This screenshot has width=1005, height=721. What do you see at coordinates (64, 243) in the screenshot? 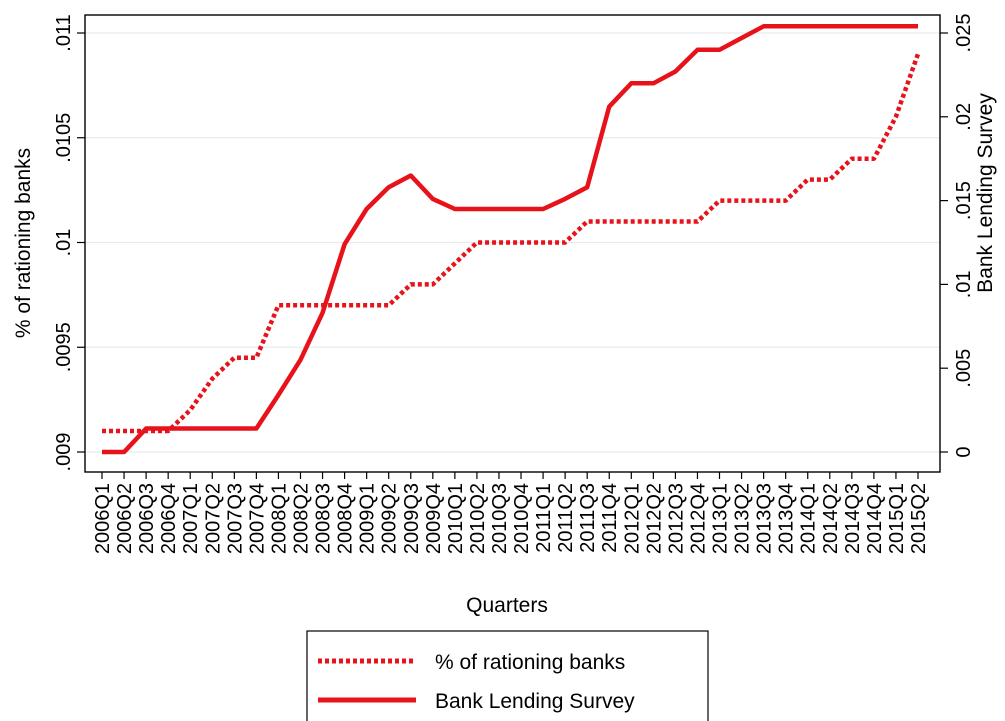
I see `left-y-tick-label: .01` at bounding box center [64, 243].